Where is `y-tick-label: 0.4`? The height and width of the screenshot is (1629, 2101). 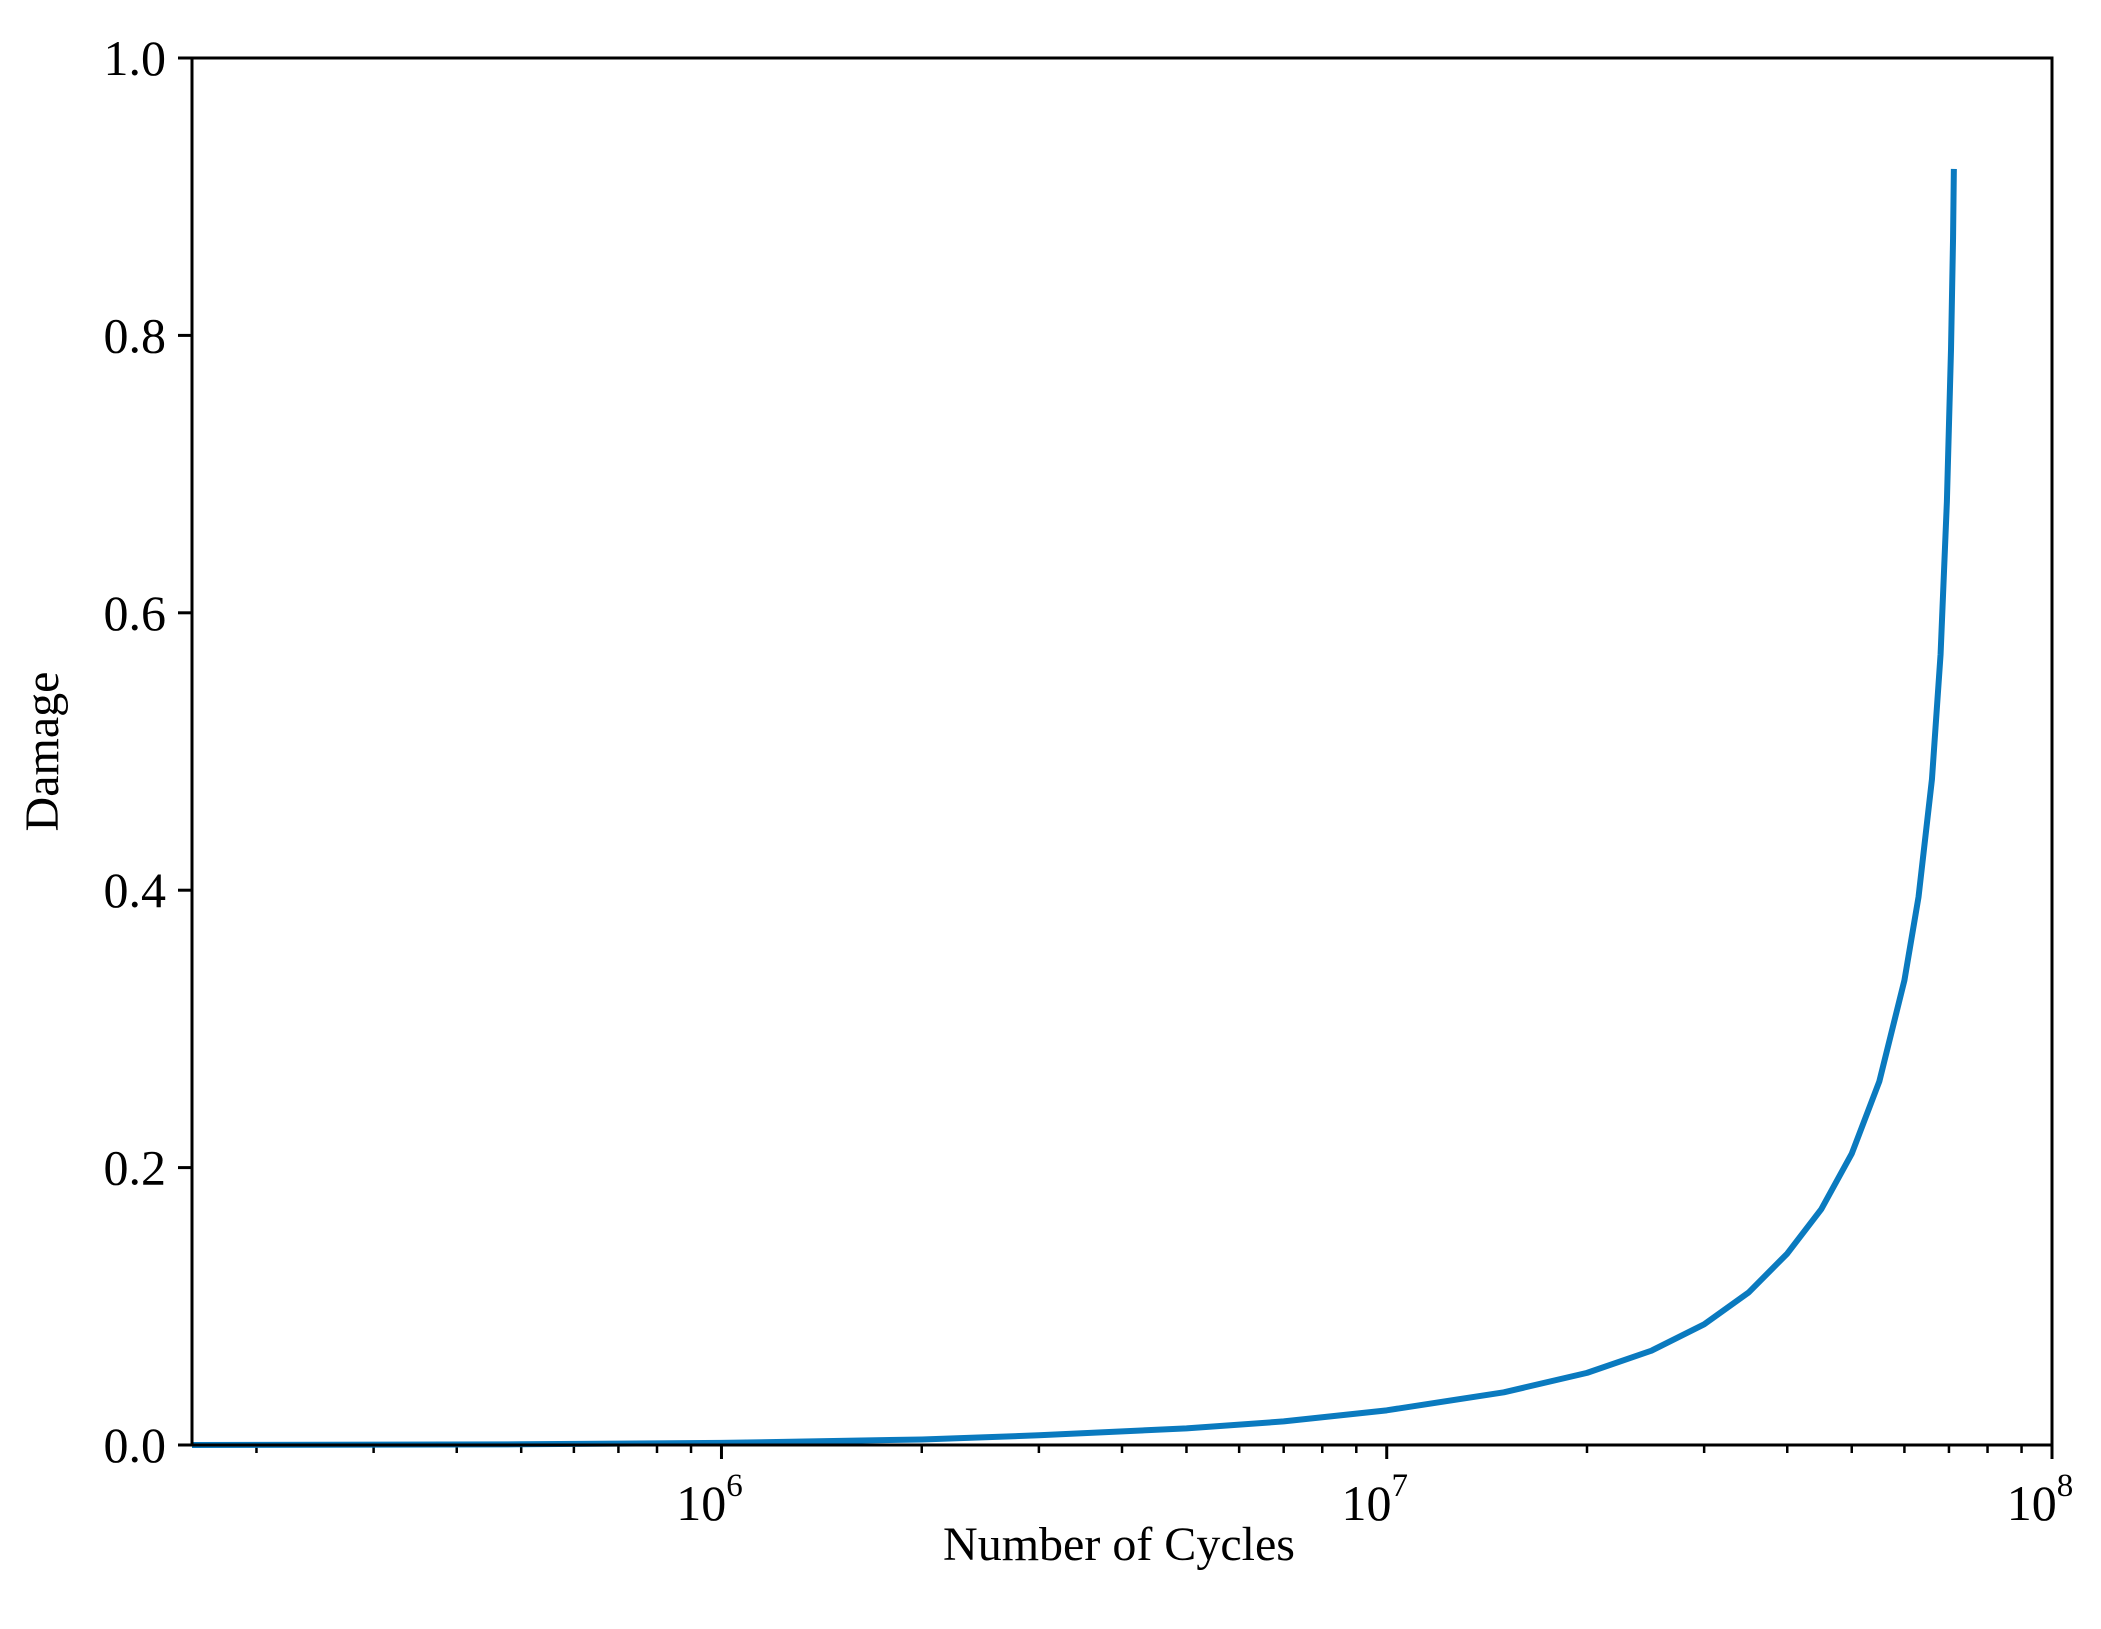 y-tick-label: 0.4 is located at coordinates (135, 890).